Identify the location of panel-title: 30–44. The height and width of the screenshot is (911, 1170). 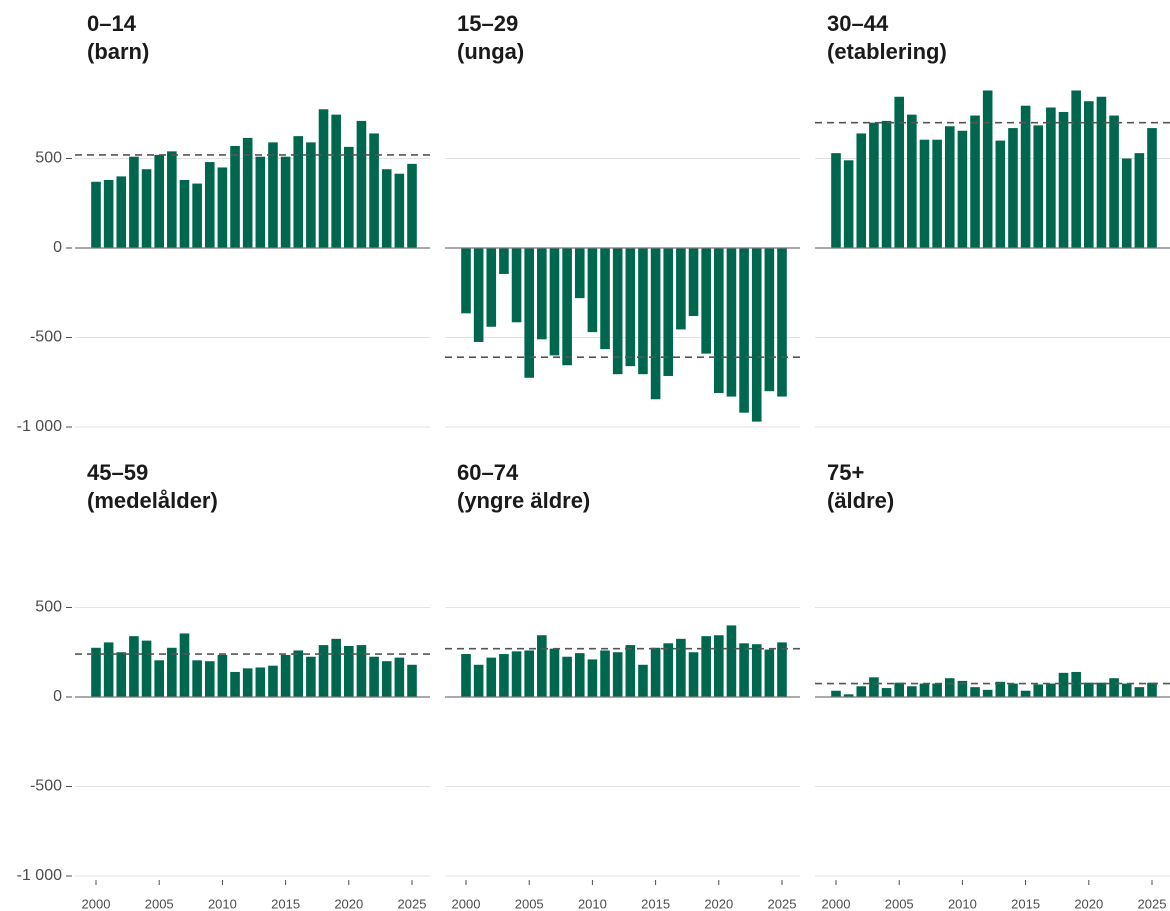
(858, 23).